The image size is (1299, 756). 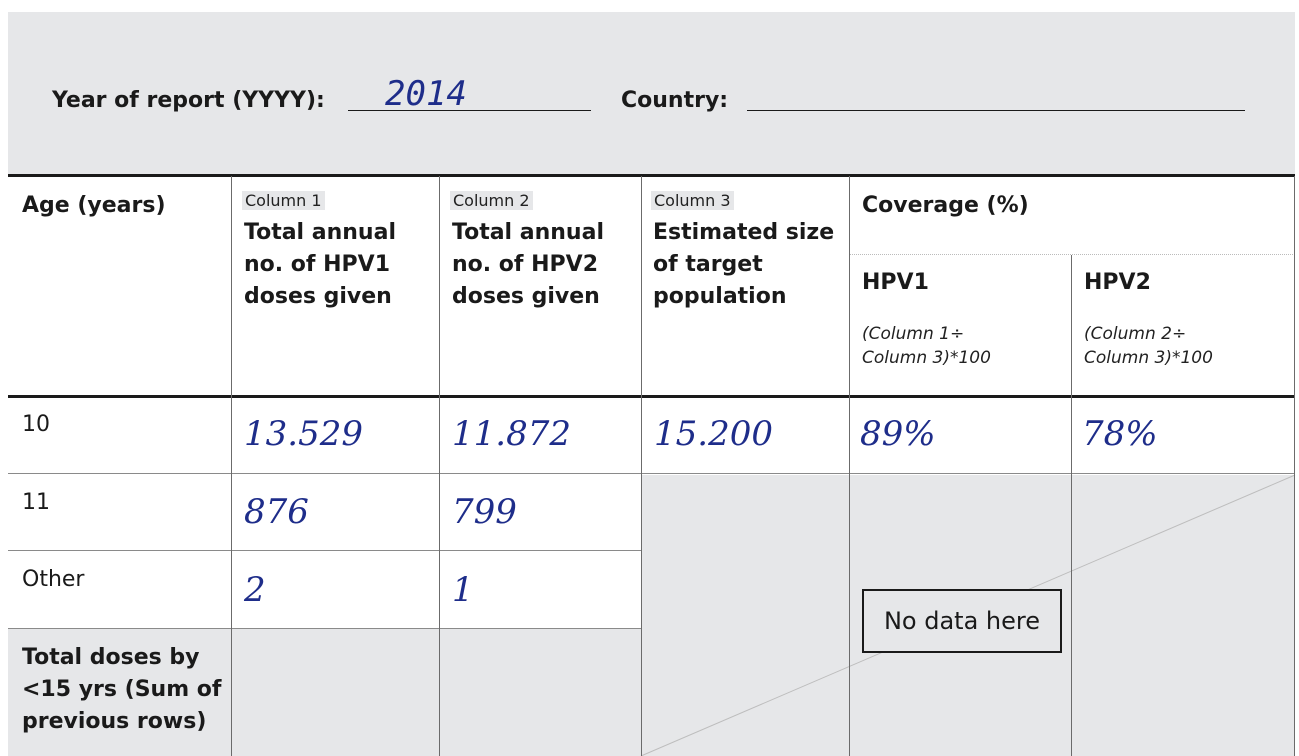 What do you see at coordinates (324, 692) in the screenshot?
I see `totals-row-bg` at bounding box center [324, 692].